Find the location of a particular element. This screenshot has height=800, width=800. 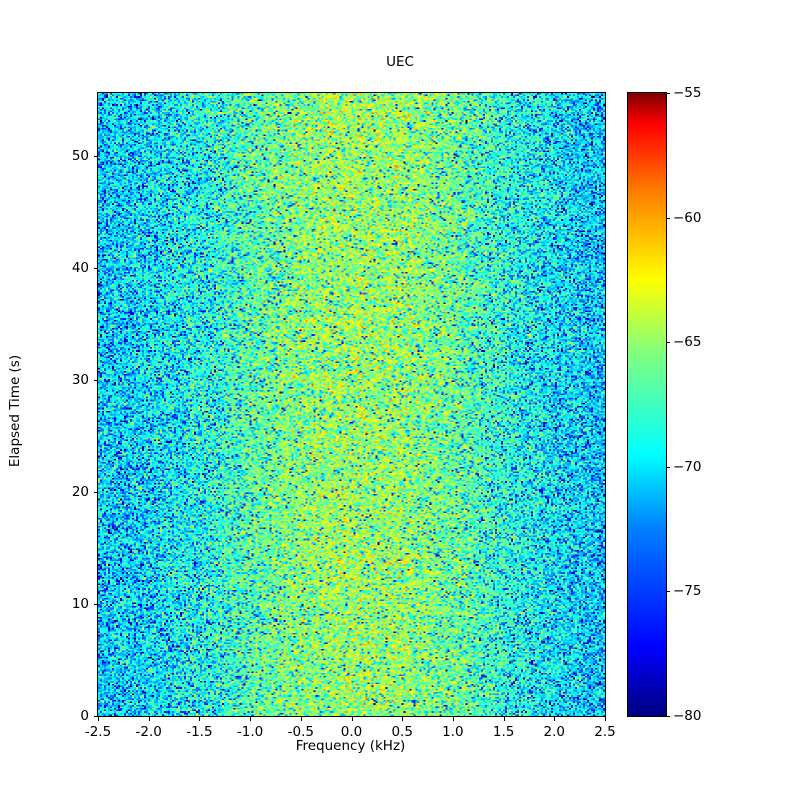

x-tick-label: 0.0 is located at coordinates (351, 732).